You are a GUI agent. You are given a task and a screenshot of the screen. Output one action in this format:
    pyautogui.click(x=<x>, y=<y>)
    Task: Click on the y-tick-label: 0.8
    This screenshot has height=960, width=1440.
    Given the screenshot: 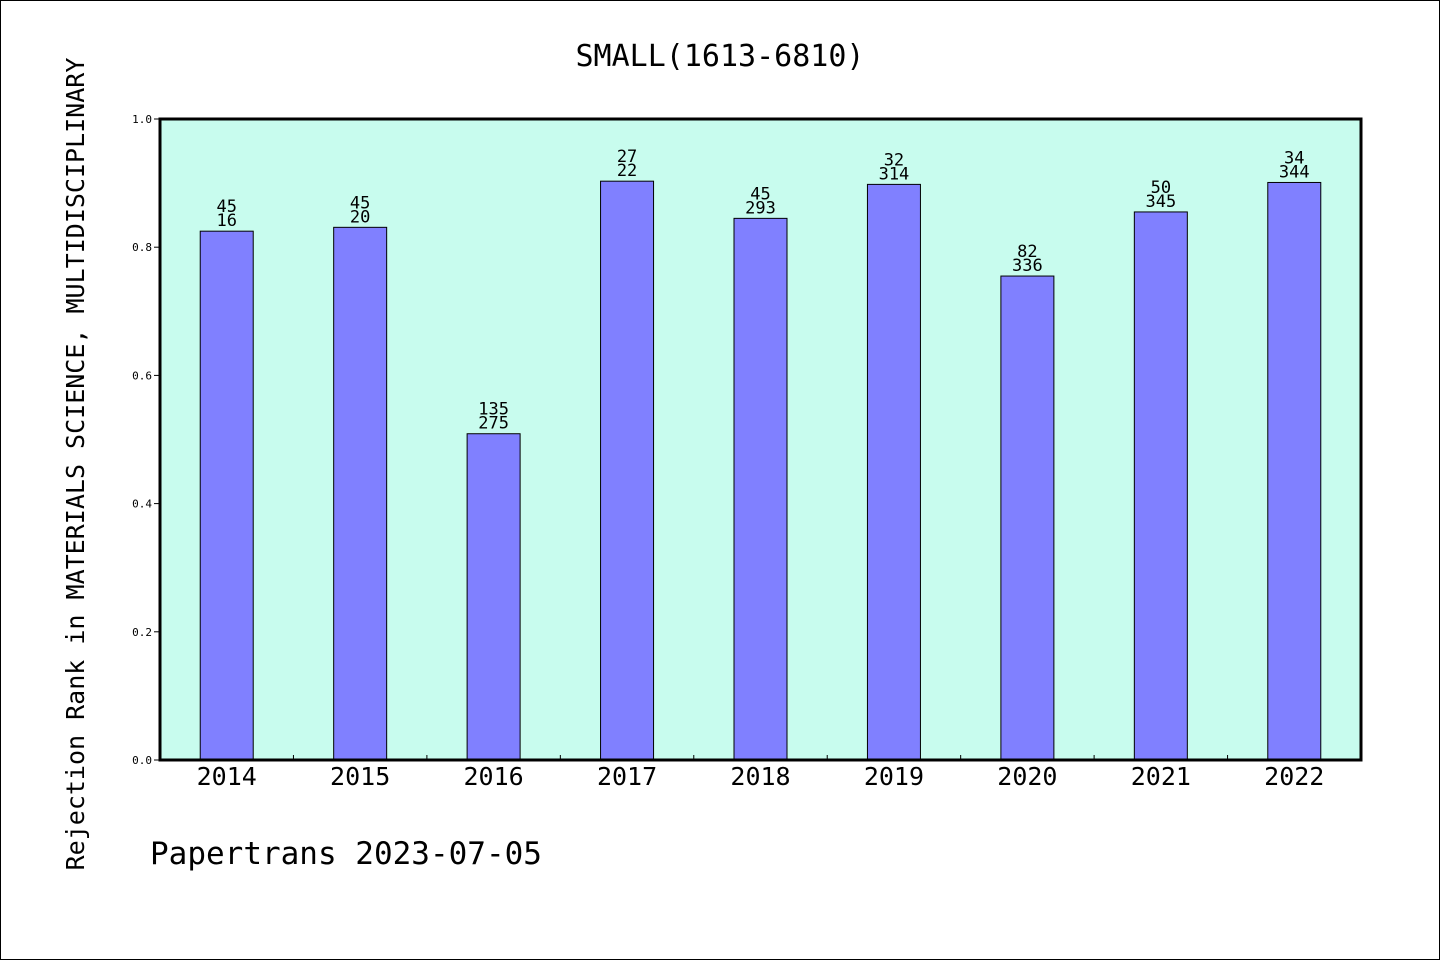 What is the action you would take?
    pyautogui.click(x=142, y=247)
    